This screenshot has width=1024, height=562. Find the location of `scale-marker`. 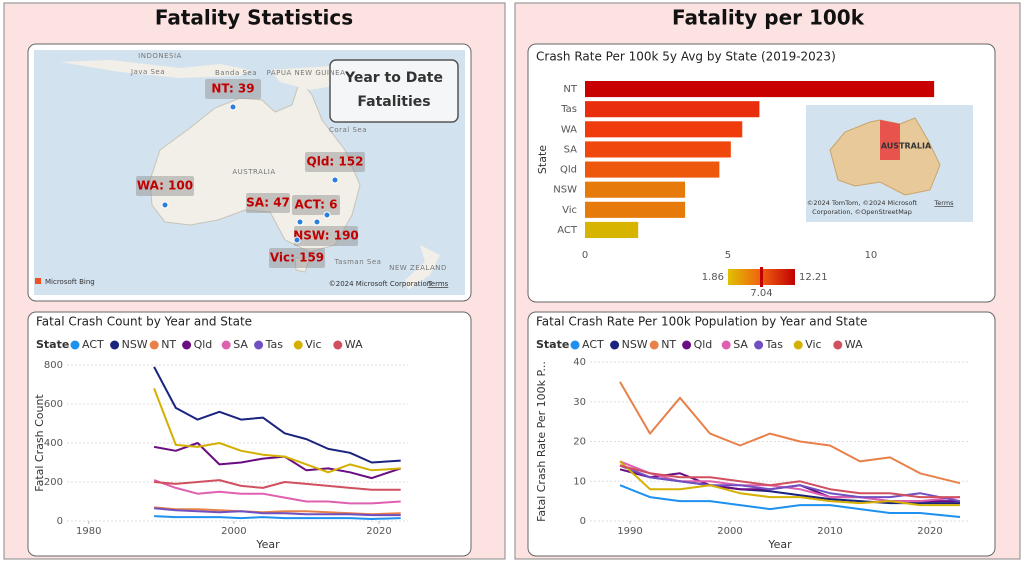

scale-marker is located at coordinates (762, 277).